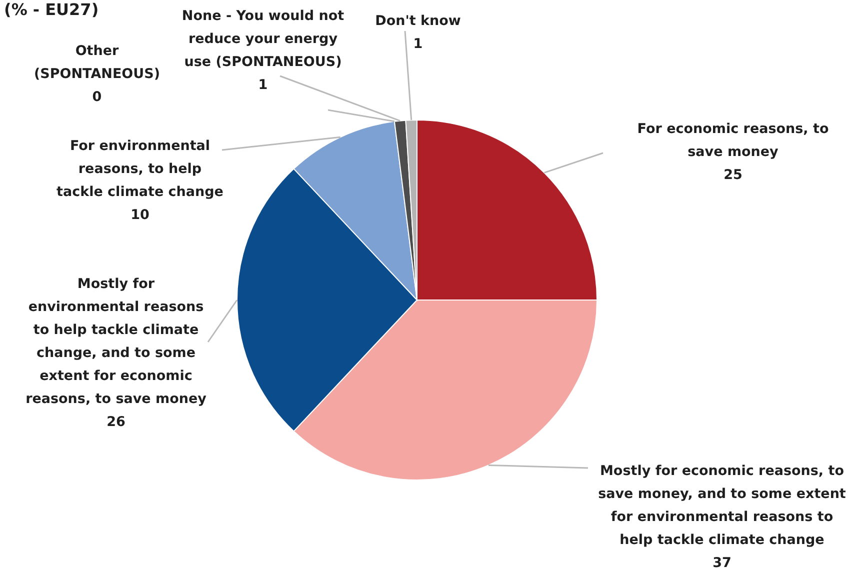 This screenshot has width=862, height=571. Describe the element at coordinates (116, 341) in the screenshot. I see `slice-label: Mostly for environmental reasons to help tackle climate change, and to some extent for economic reasons, to save money` at that location.